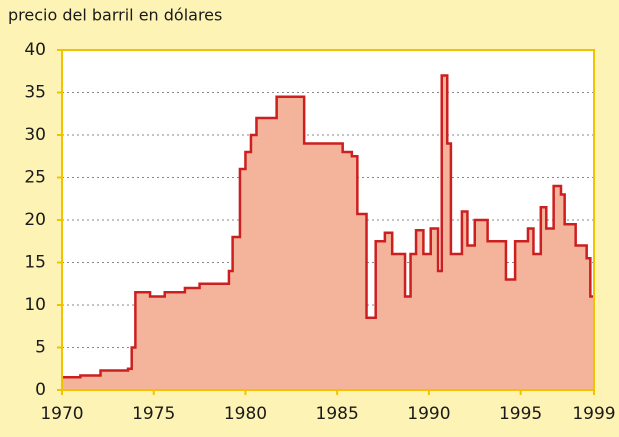 This screenshot has width=619, height=437. Describe the element at coordinates (153, 414) in the screenshot. I see `x-tick-label: 1975` at that location.